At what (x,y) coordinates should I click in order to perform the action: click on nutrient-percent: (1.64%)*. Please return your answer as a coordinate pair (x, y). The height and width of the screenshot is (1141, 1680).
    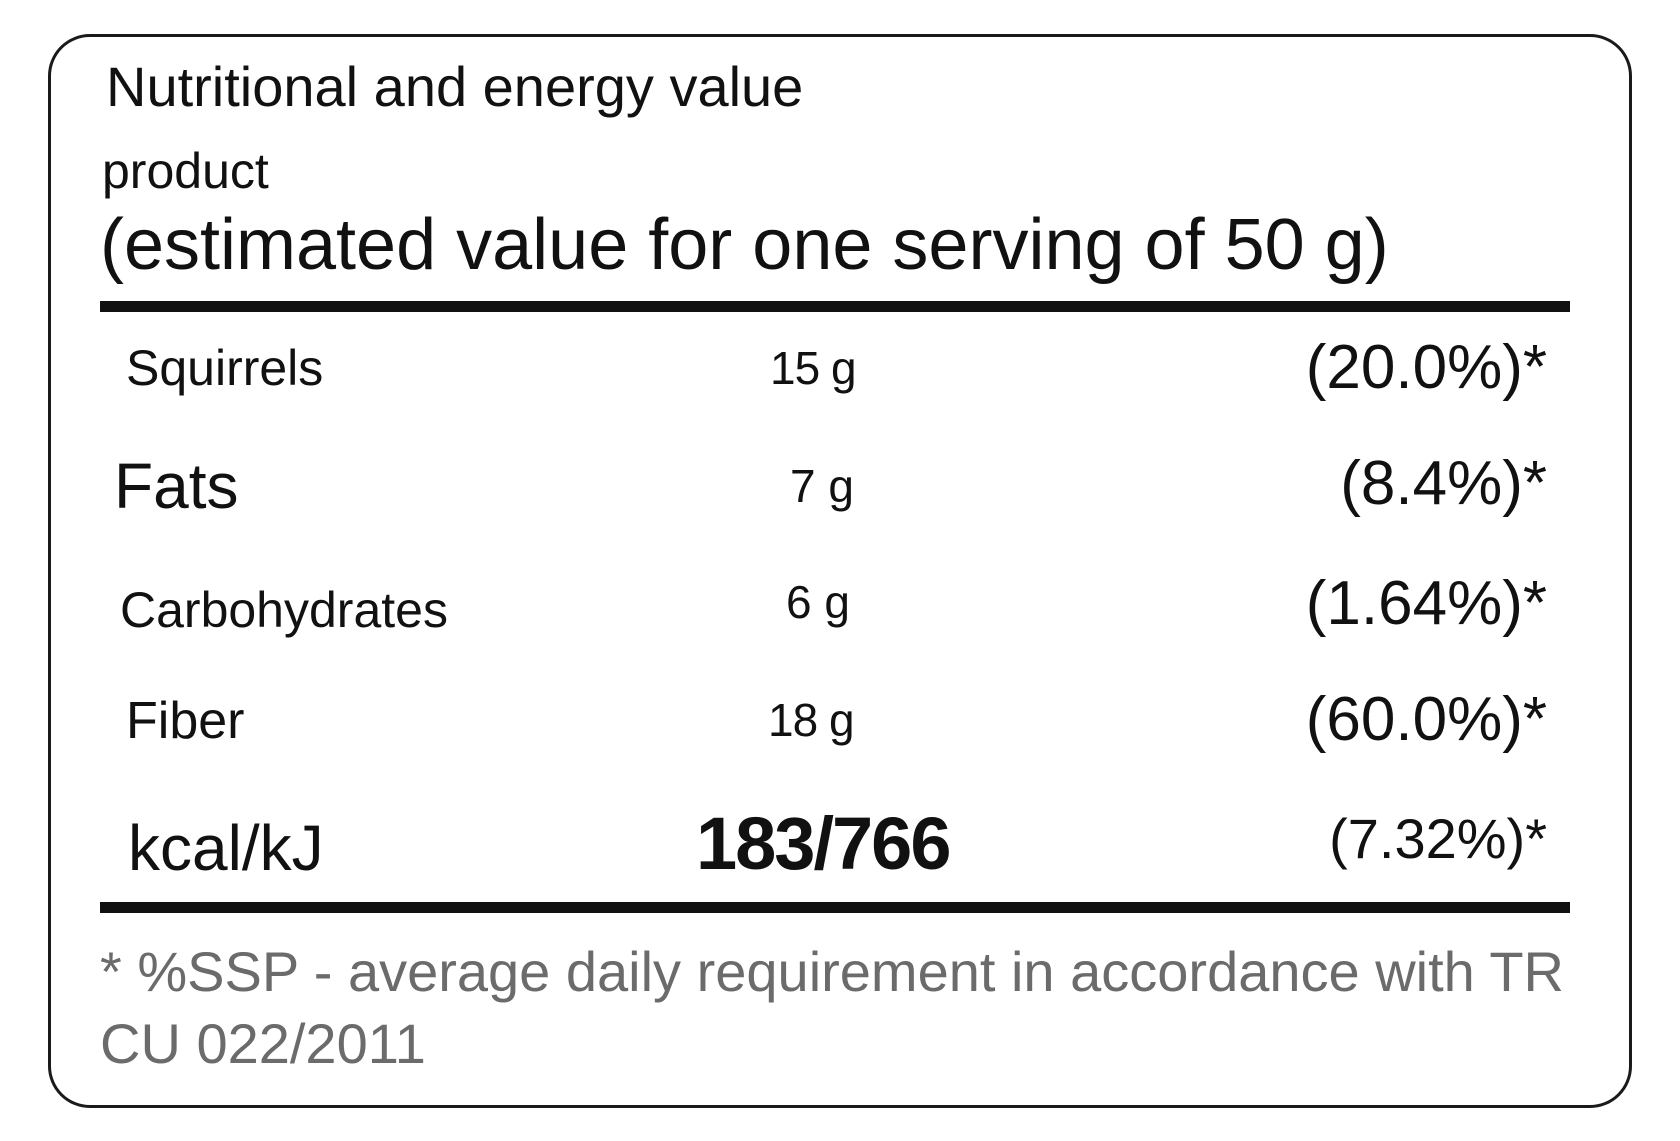
    Looking at the image, I should click on (1426, 603).